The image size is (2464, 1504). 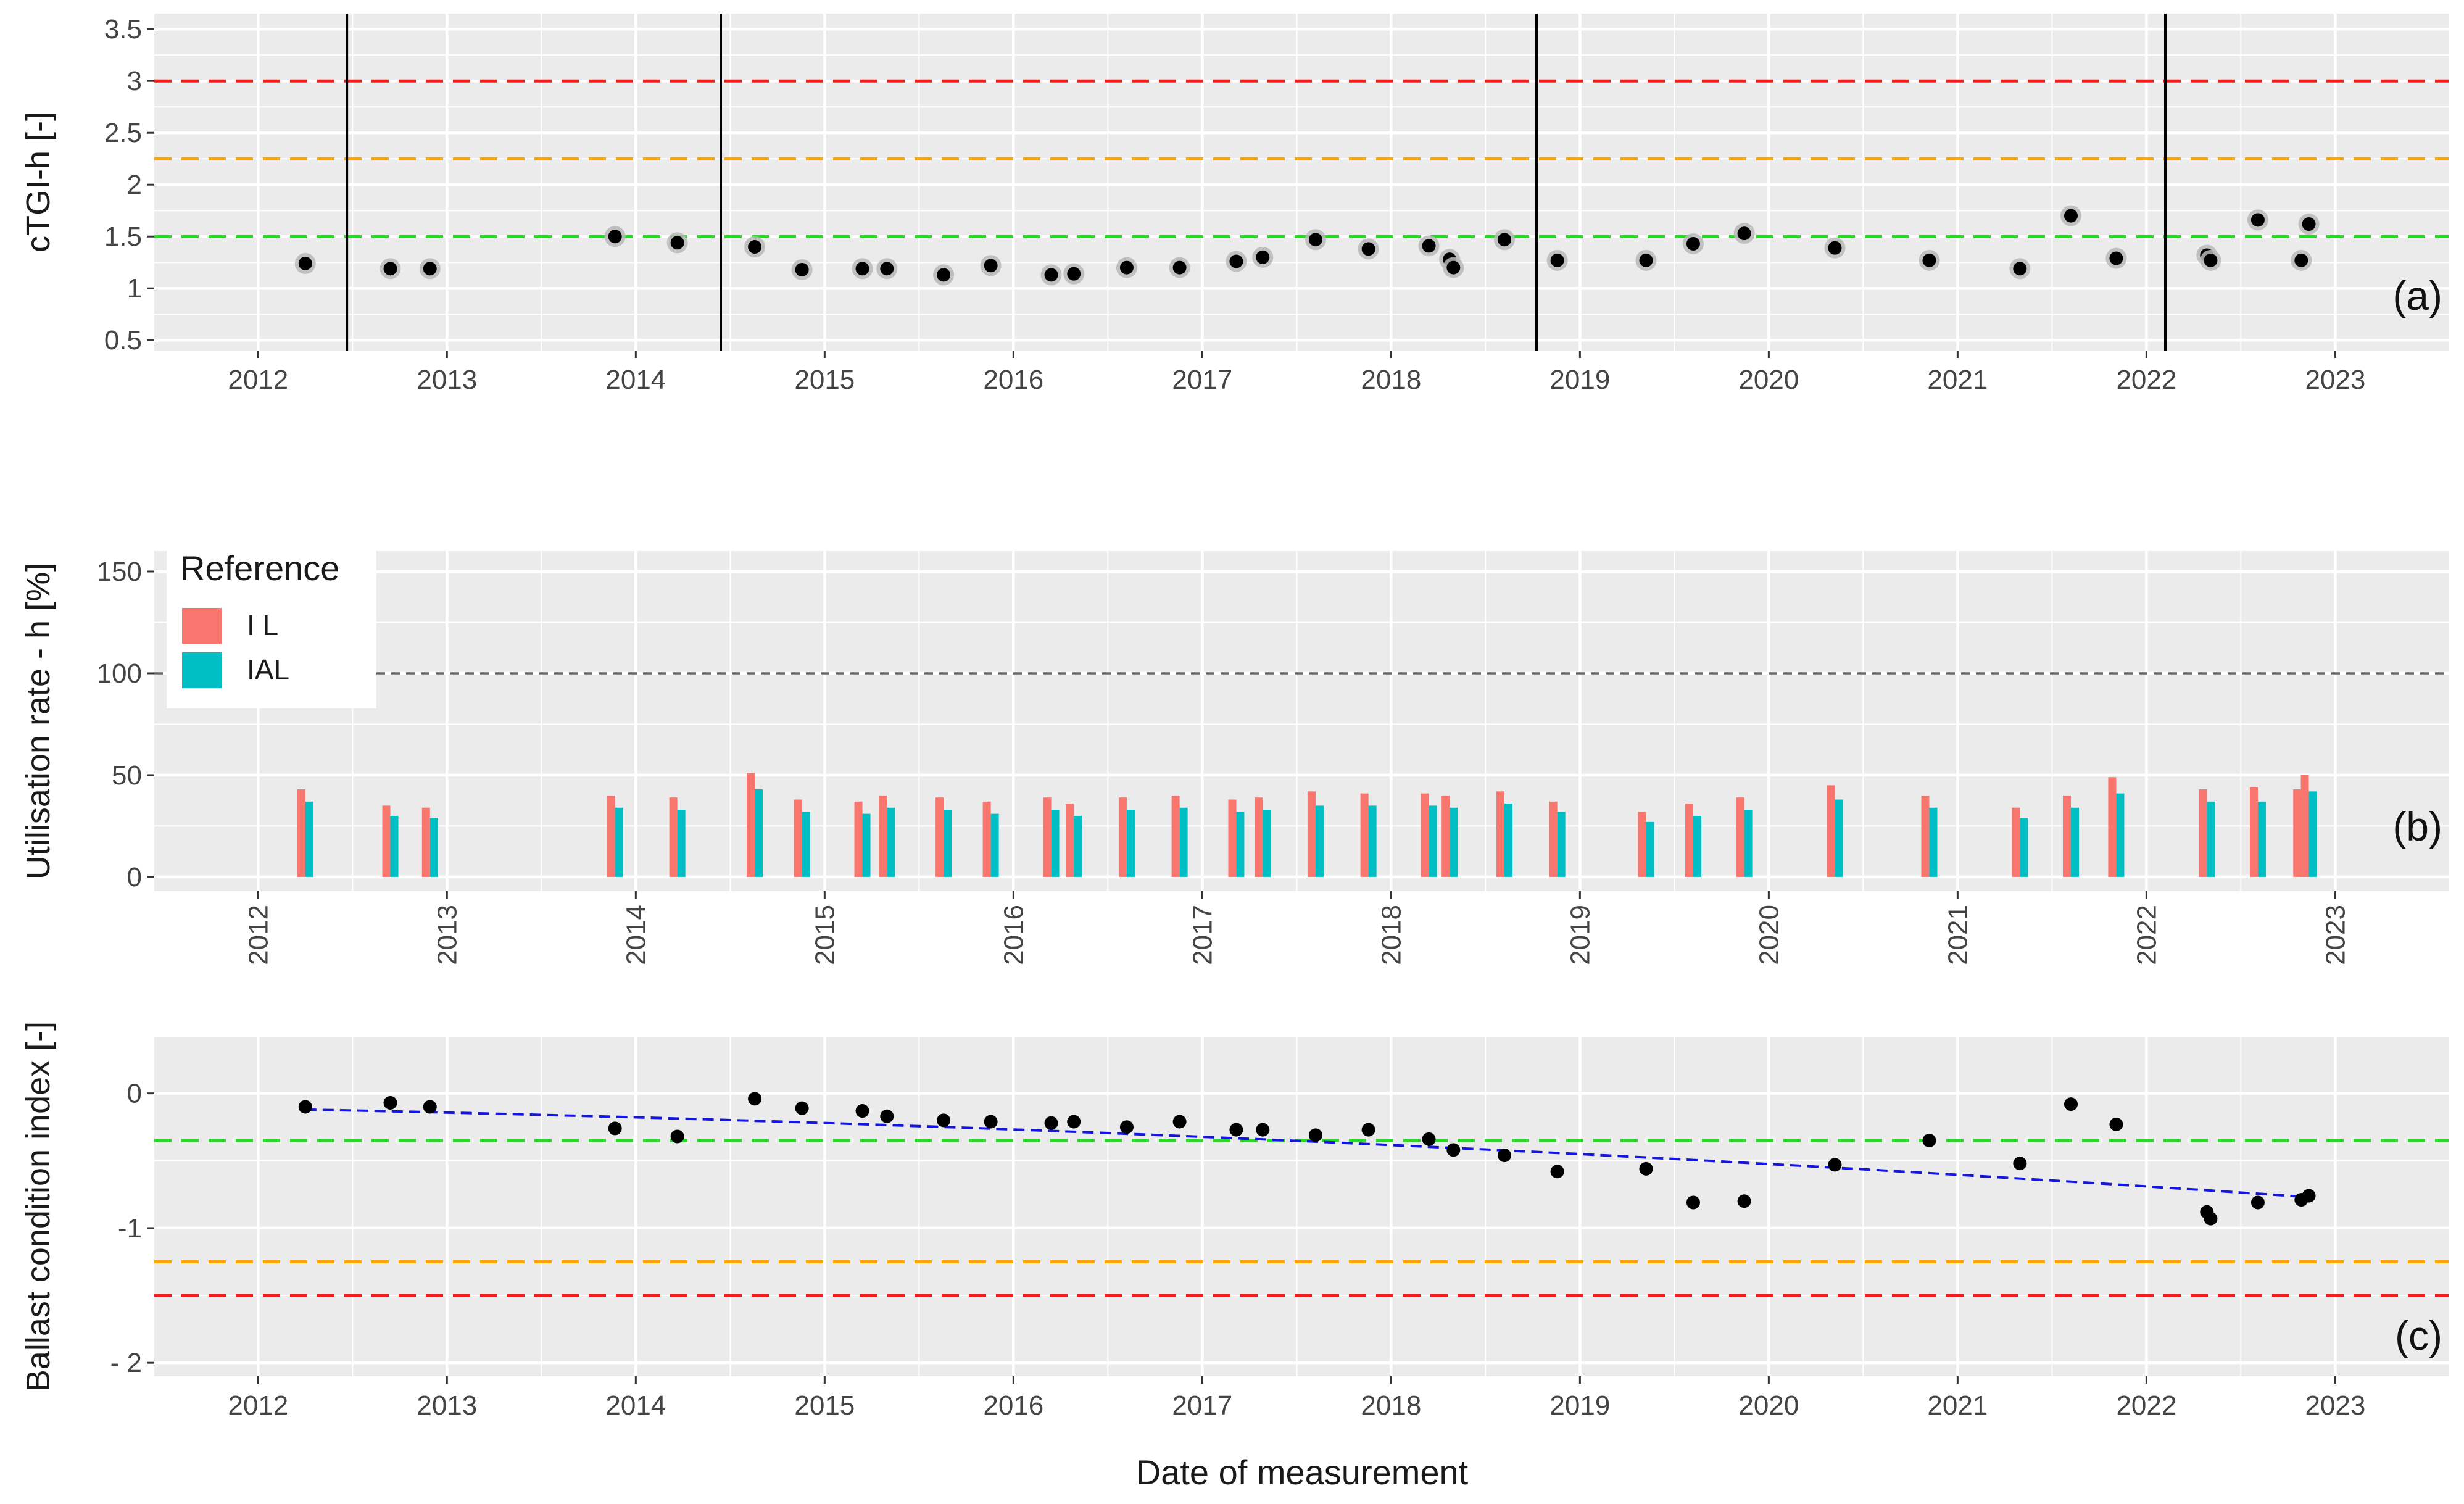 I want to click on legend-swatch-il, so click(x=202, y=626).